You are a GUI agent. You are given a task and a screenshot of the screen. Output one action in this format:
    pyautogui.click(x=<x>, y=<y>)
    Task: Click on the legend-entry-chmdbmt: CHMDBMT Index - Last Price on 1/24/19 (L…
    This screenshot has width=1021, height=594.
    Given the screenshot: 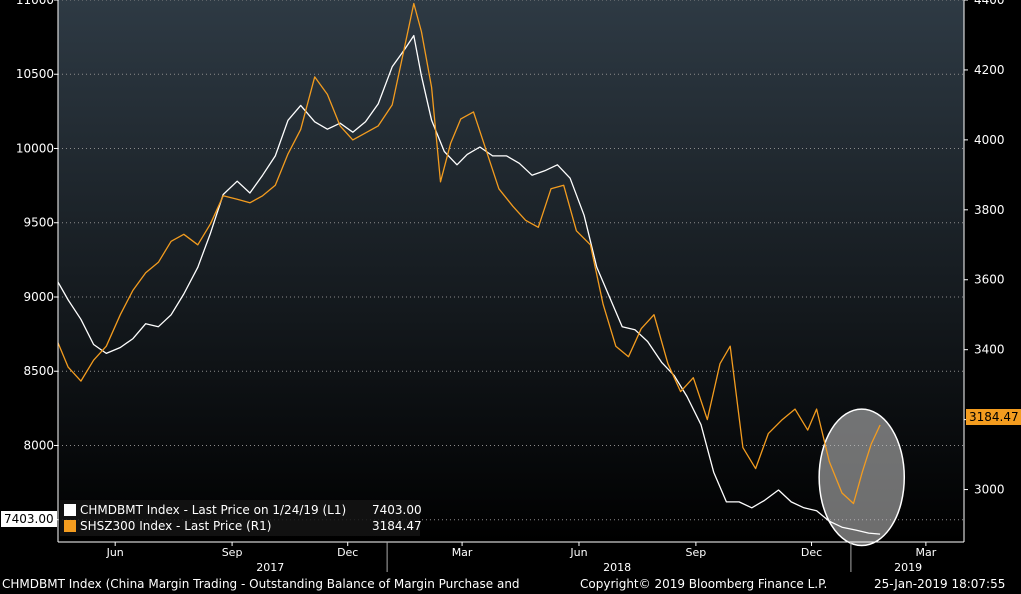 What is the action you would take?
    pyautogui.click(x=243, y=510)
    